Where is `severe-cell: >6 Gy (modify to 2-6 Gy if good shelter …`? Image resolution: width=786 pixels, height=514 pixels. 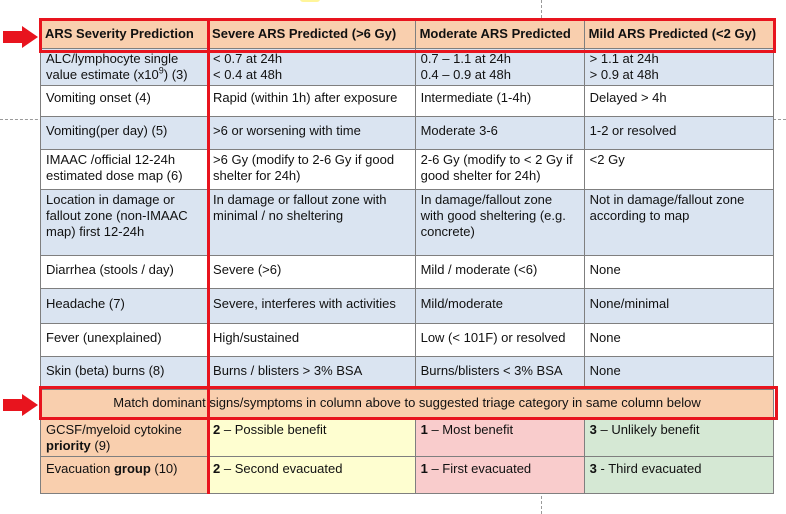
severe-cell: >6 Gy (modify to 2-6 Gy if good shelter … is located at coordinates (311, 169).